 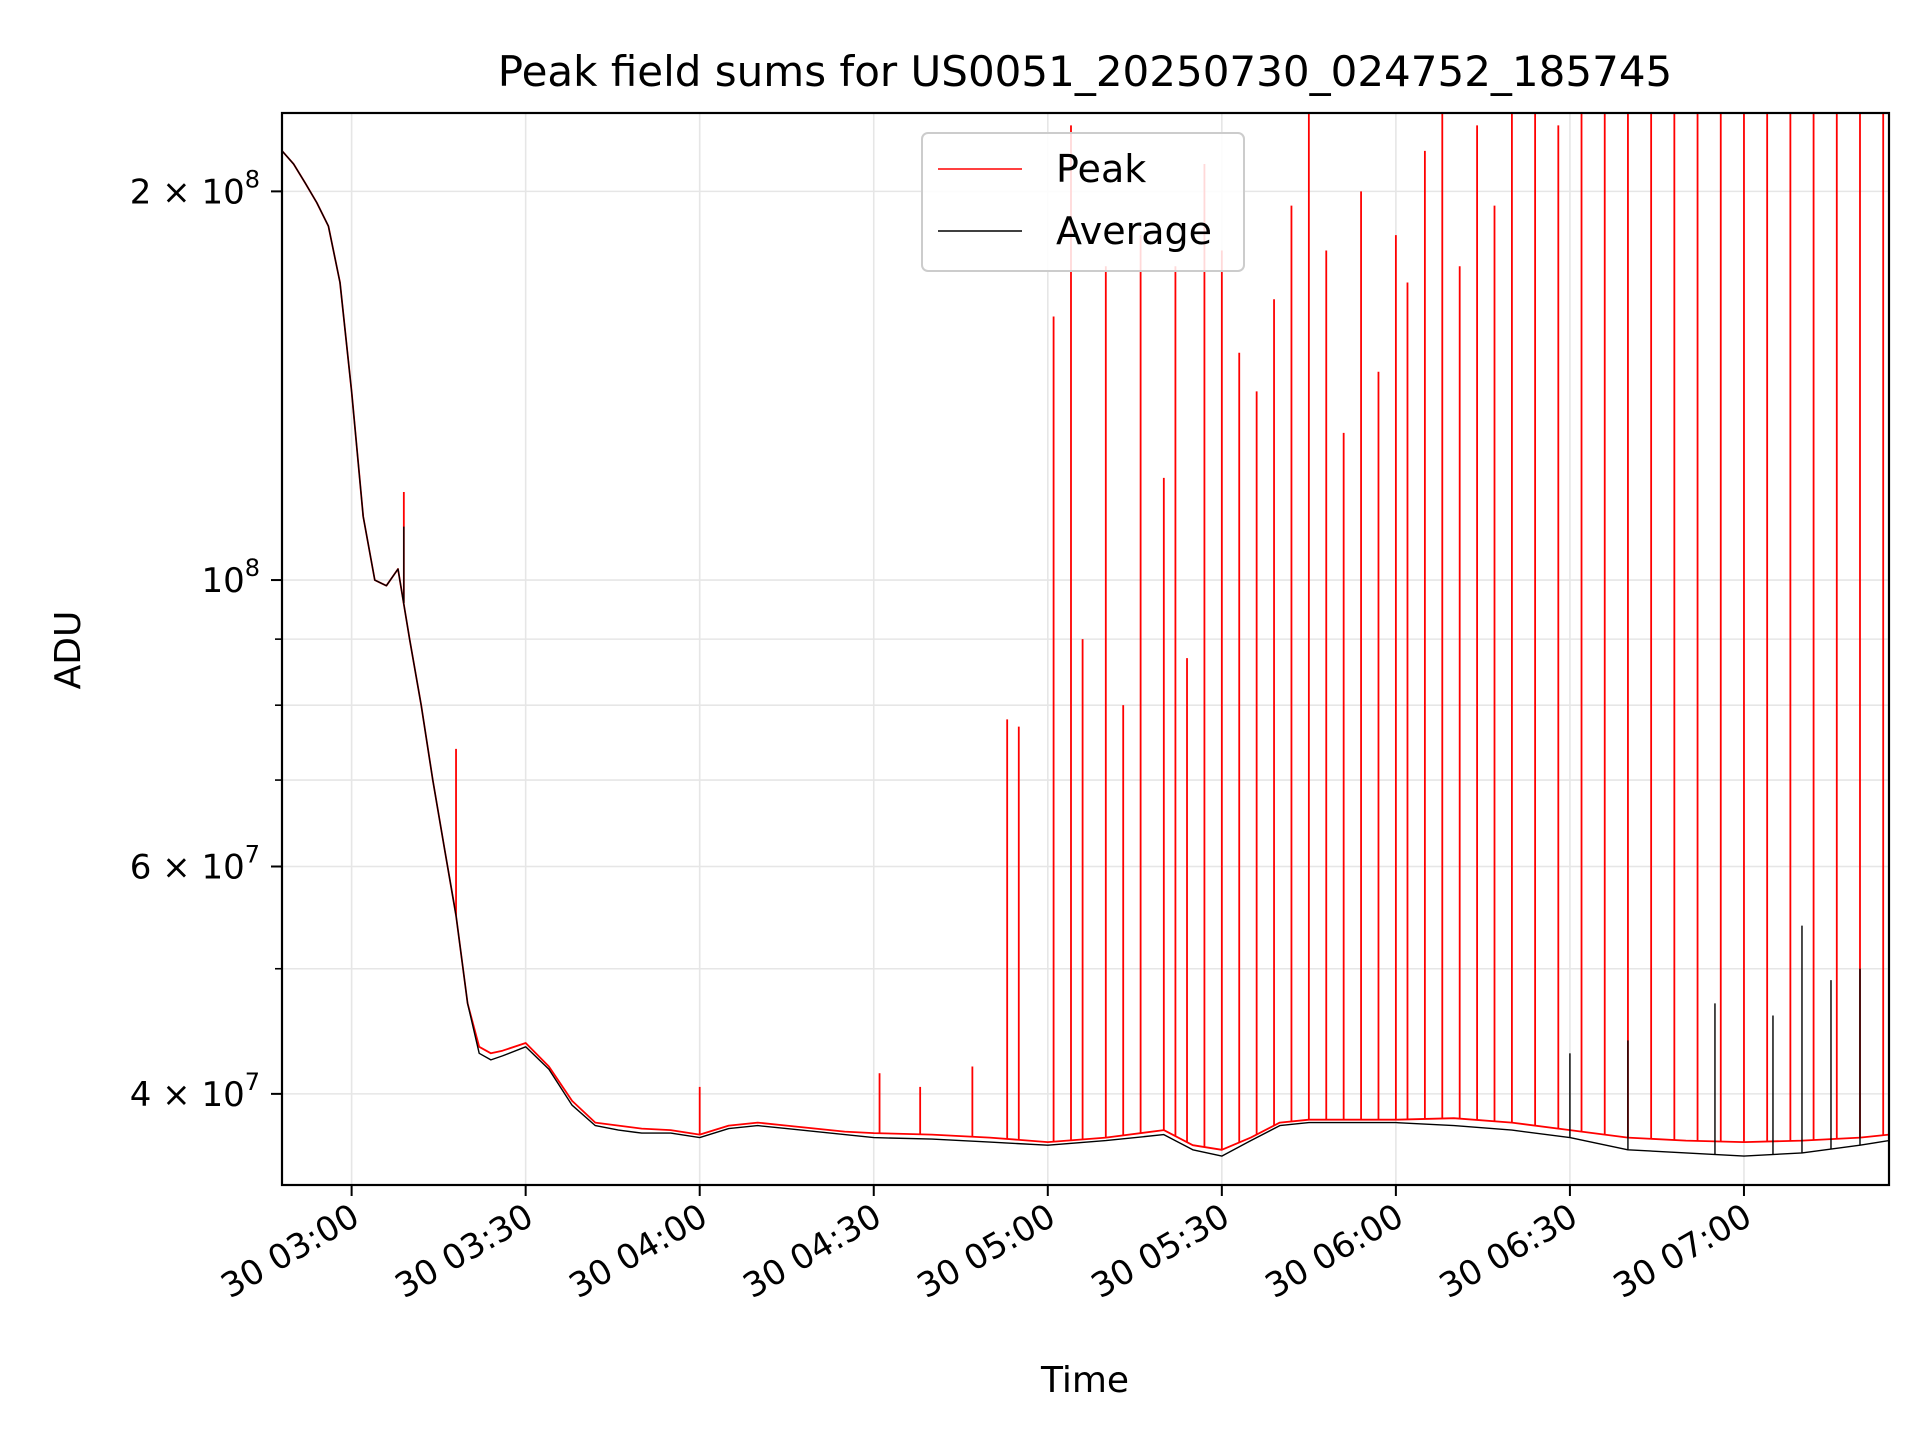 What do you see at coordinates (1101, 169) in the screenshot?
I see `legend-label-peak: Peak` at bounding box center [1101, 169].